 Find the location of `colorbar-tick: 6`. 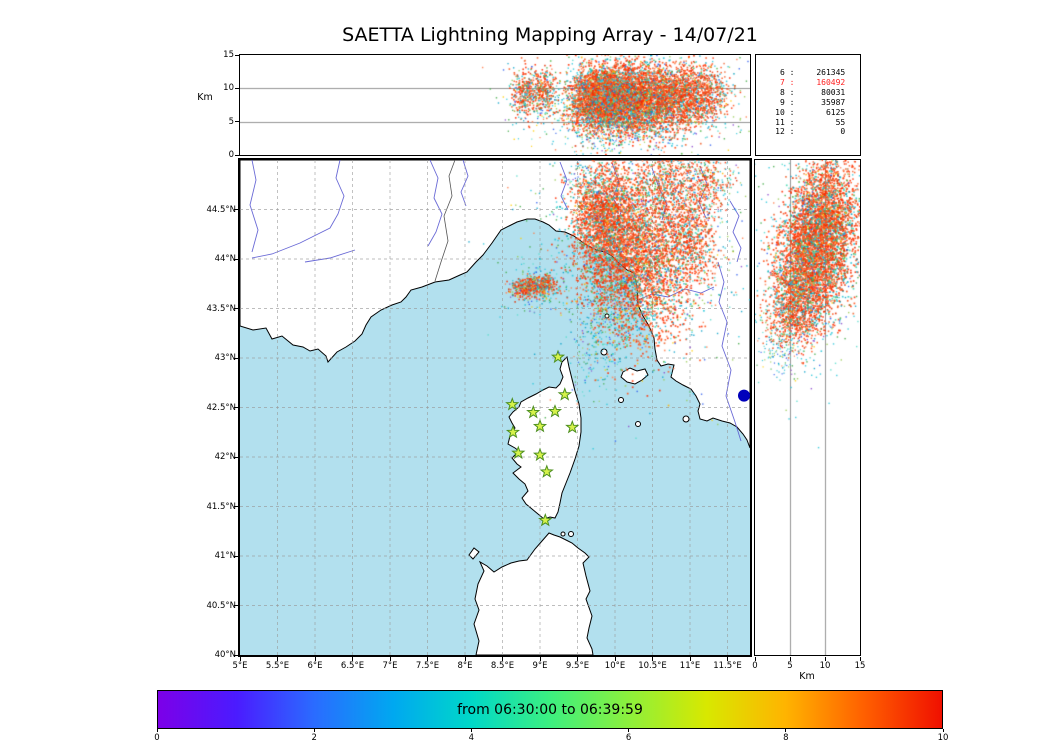

colorbar-tick: 6 is located at coordinates (628, 738).